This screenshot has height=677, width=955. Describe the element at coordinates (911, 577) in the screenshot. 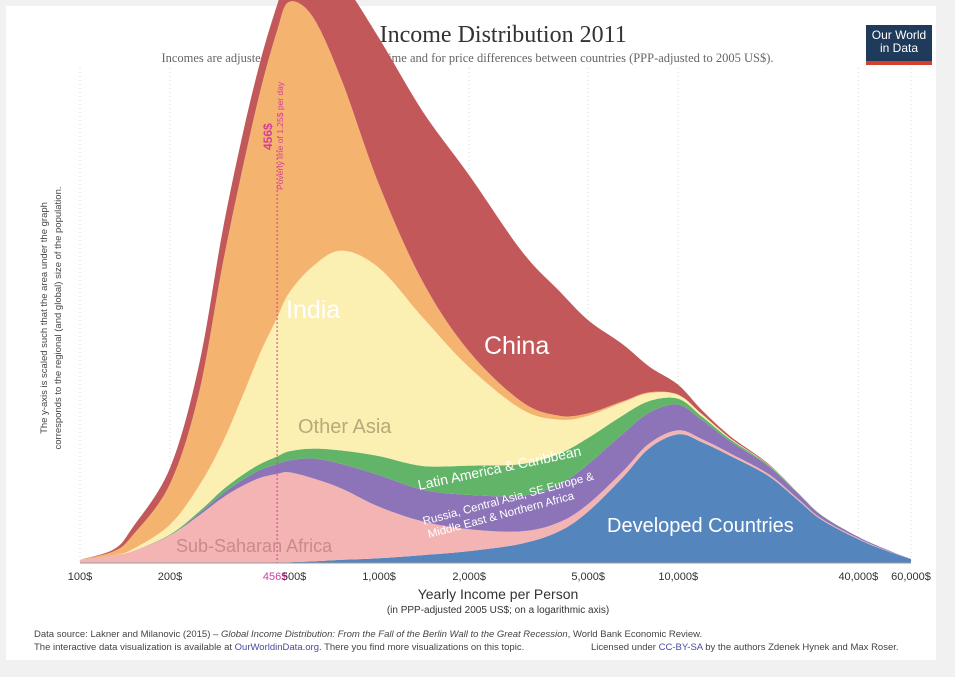

I see `x-tick-60-000: 60,000$` at that location.